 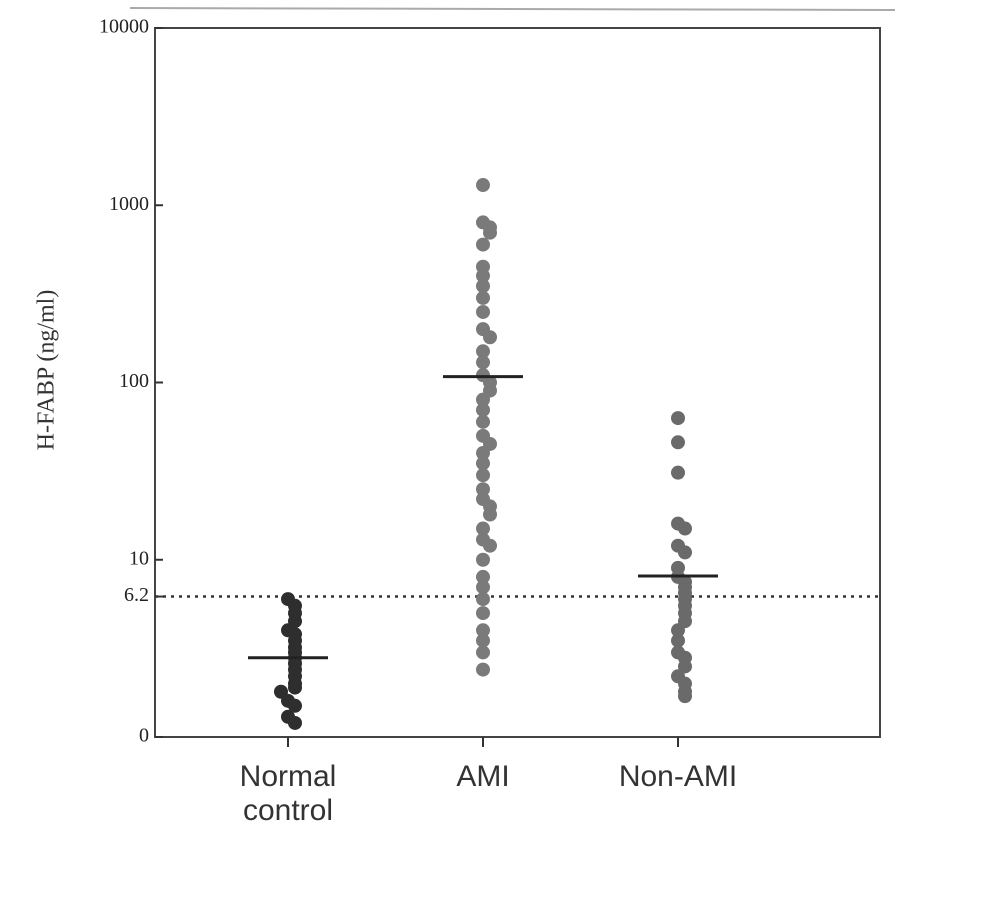 What do you see at coordinates (47, 370) in the screenshot?
I see `y-axis-title: H-FABP (ng/ml)` at bounding box center [47, 370].